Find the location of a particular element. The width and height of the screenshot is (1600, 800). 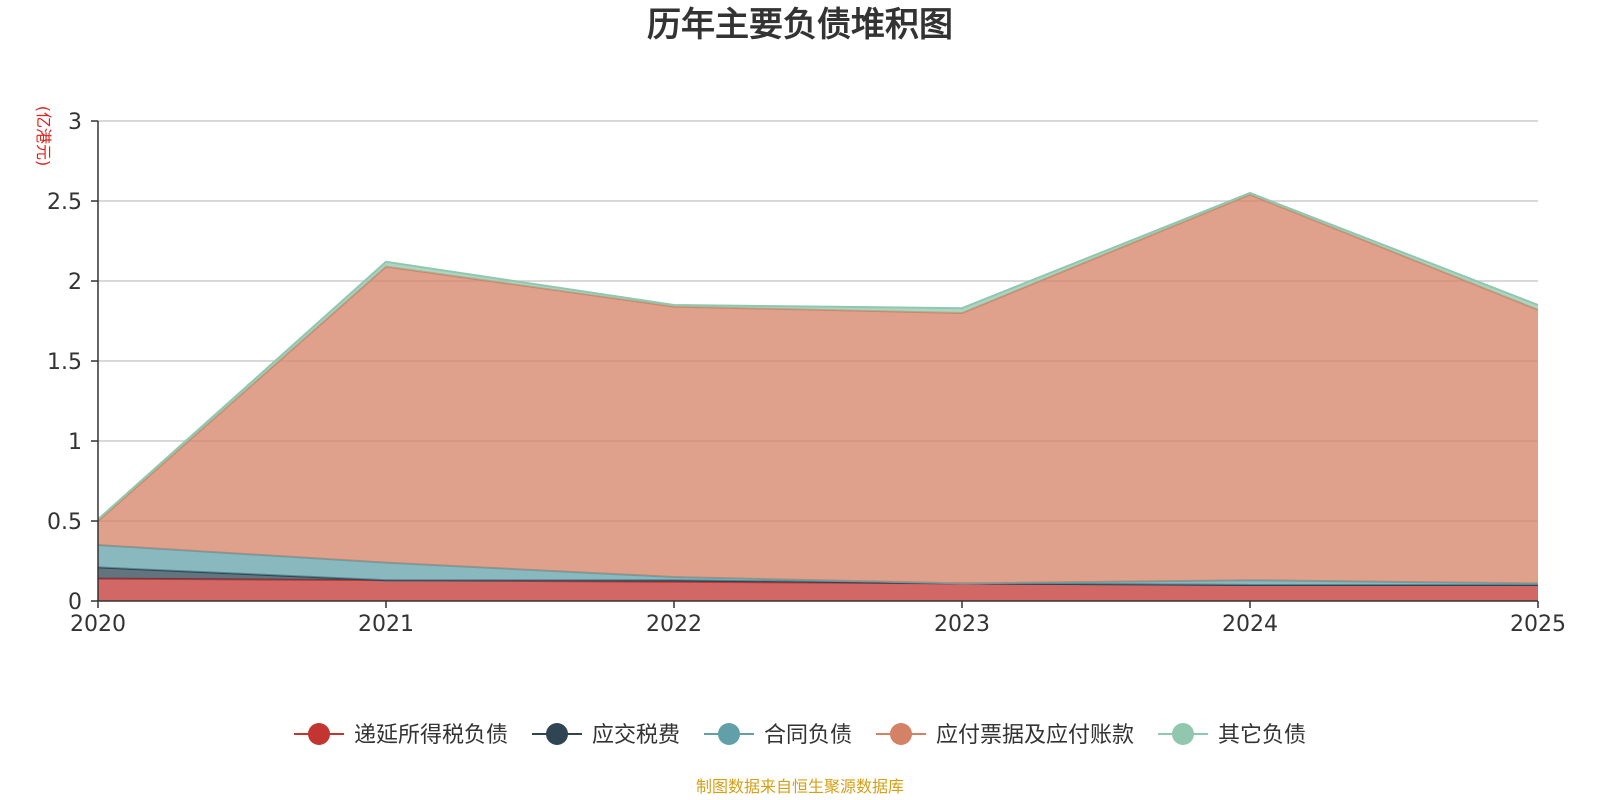

legend-label: 其它负债 is located at coordinates (1262, 735).